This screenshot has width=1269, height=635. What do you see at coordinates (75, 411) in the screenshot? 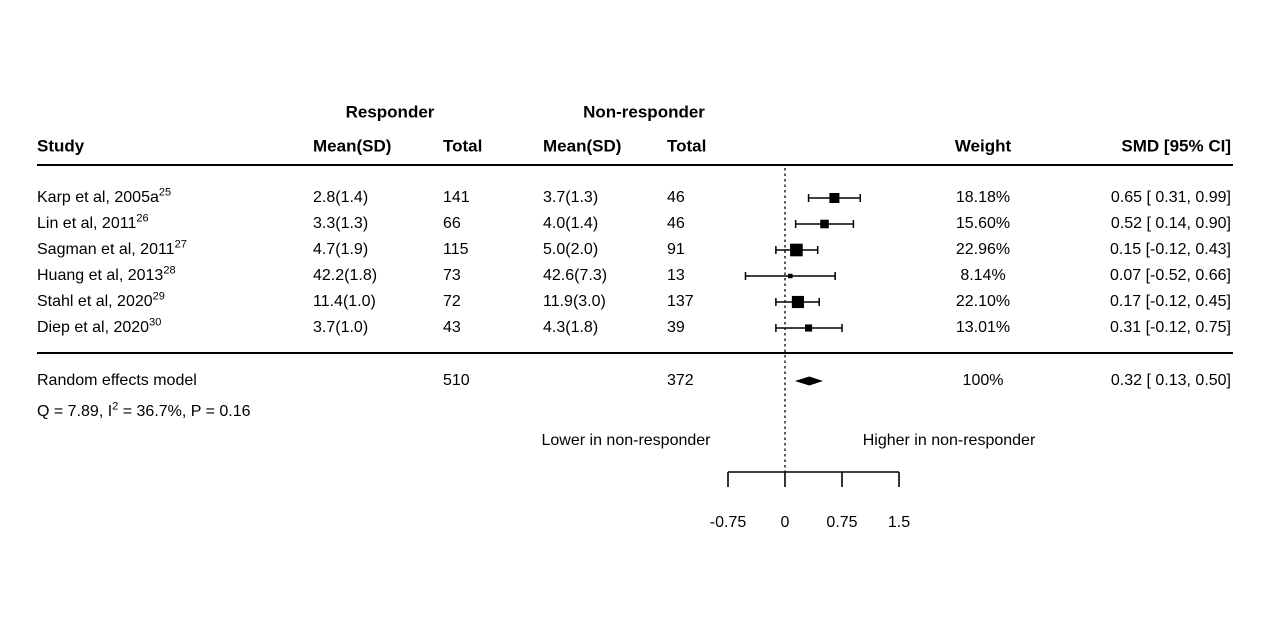
I see `heterogeneity-prefix: Q = 7.89, I` at bounding box center [75, 411].